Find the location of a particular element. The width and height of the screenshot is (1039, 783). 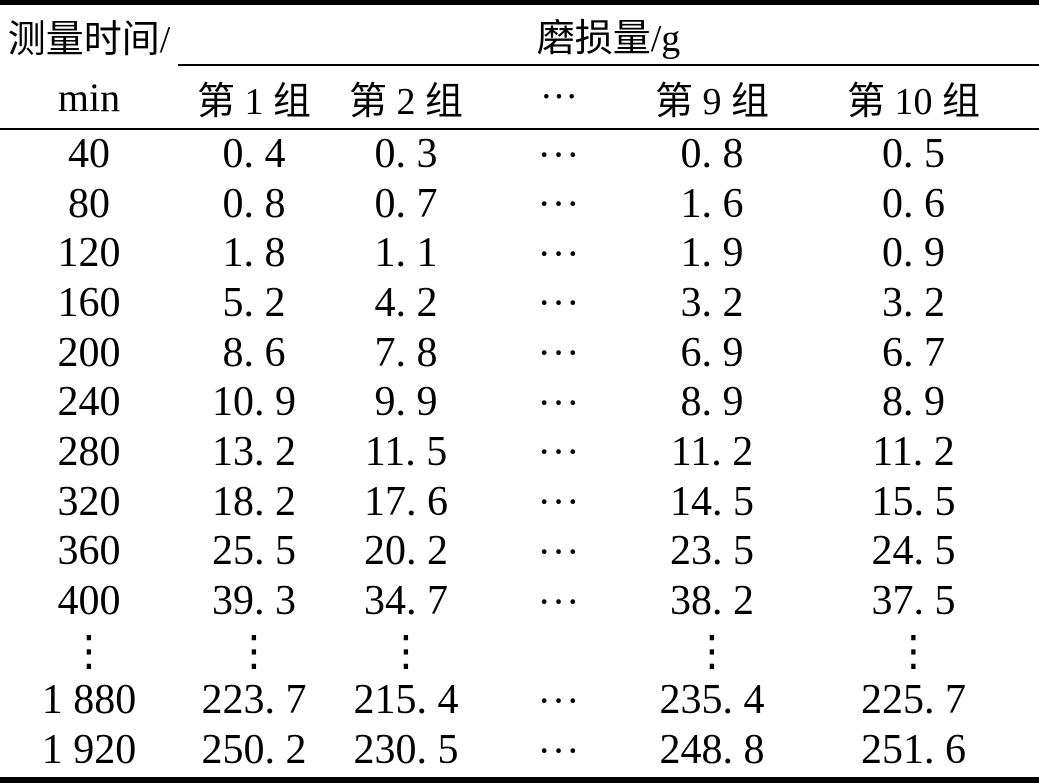

table-row: 40 0. 4 0. 3 ··· 0. 8 0. 5 is located at coordinates (519, 154).